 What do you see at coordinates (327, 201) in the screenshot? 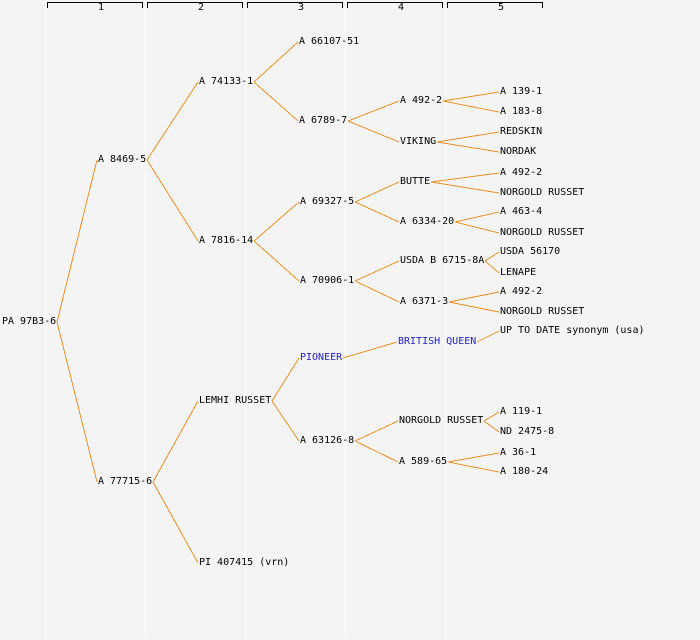
I see `node-a-69327-5: A 69327-5` at bounding box center [327, 201].